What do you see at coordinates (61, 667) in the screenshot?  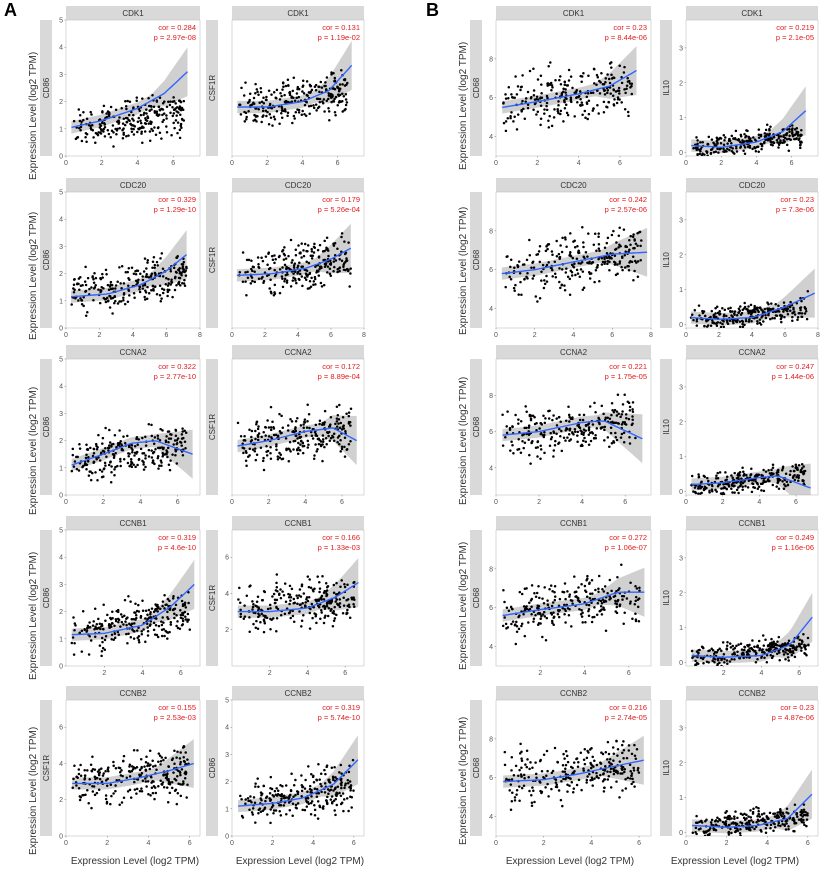 I see `y-tick-label: 0` at bounding box center [61, 667].